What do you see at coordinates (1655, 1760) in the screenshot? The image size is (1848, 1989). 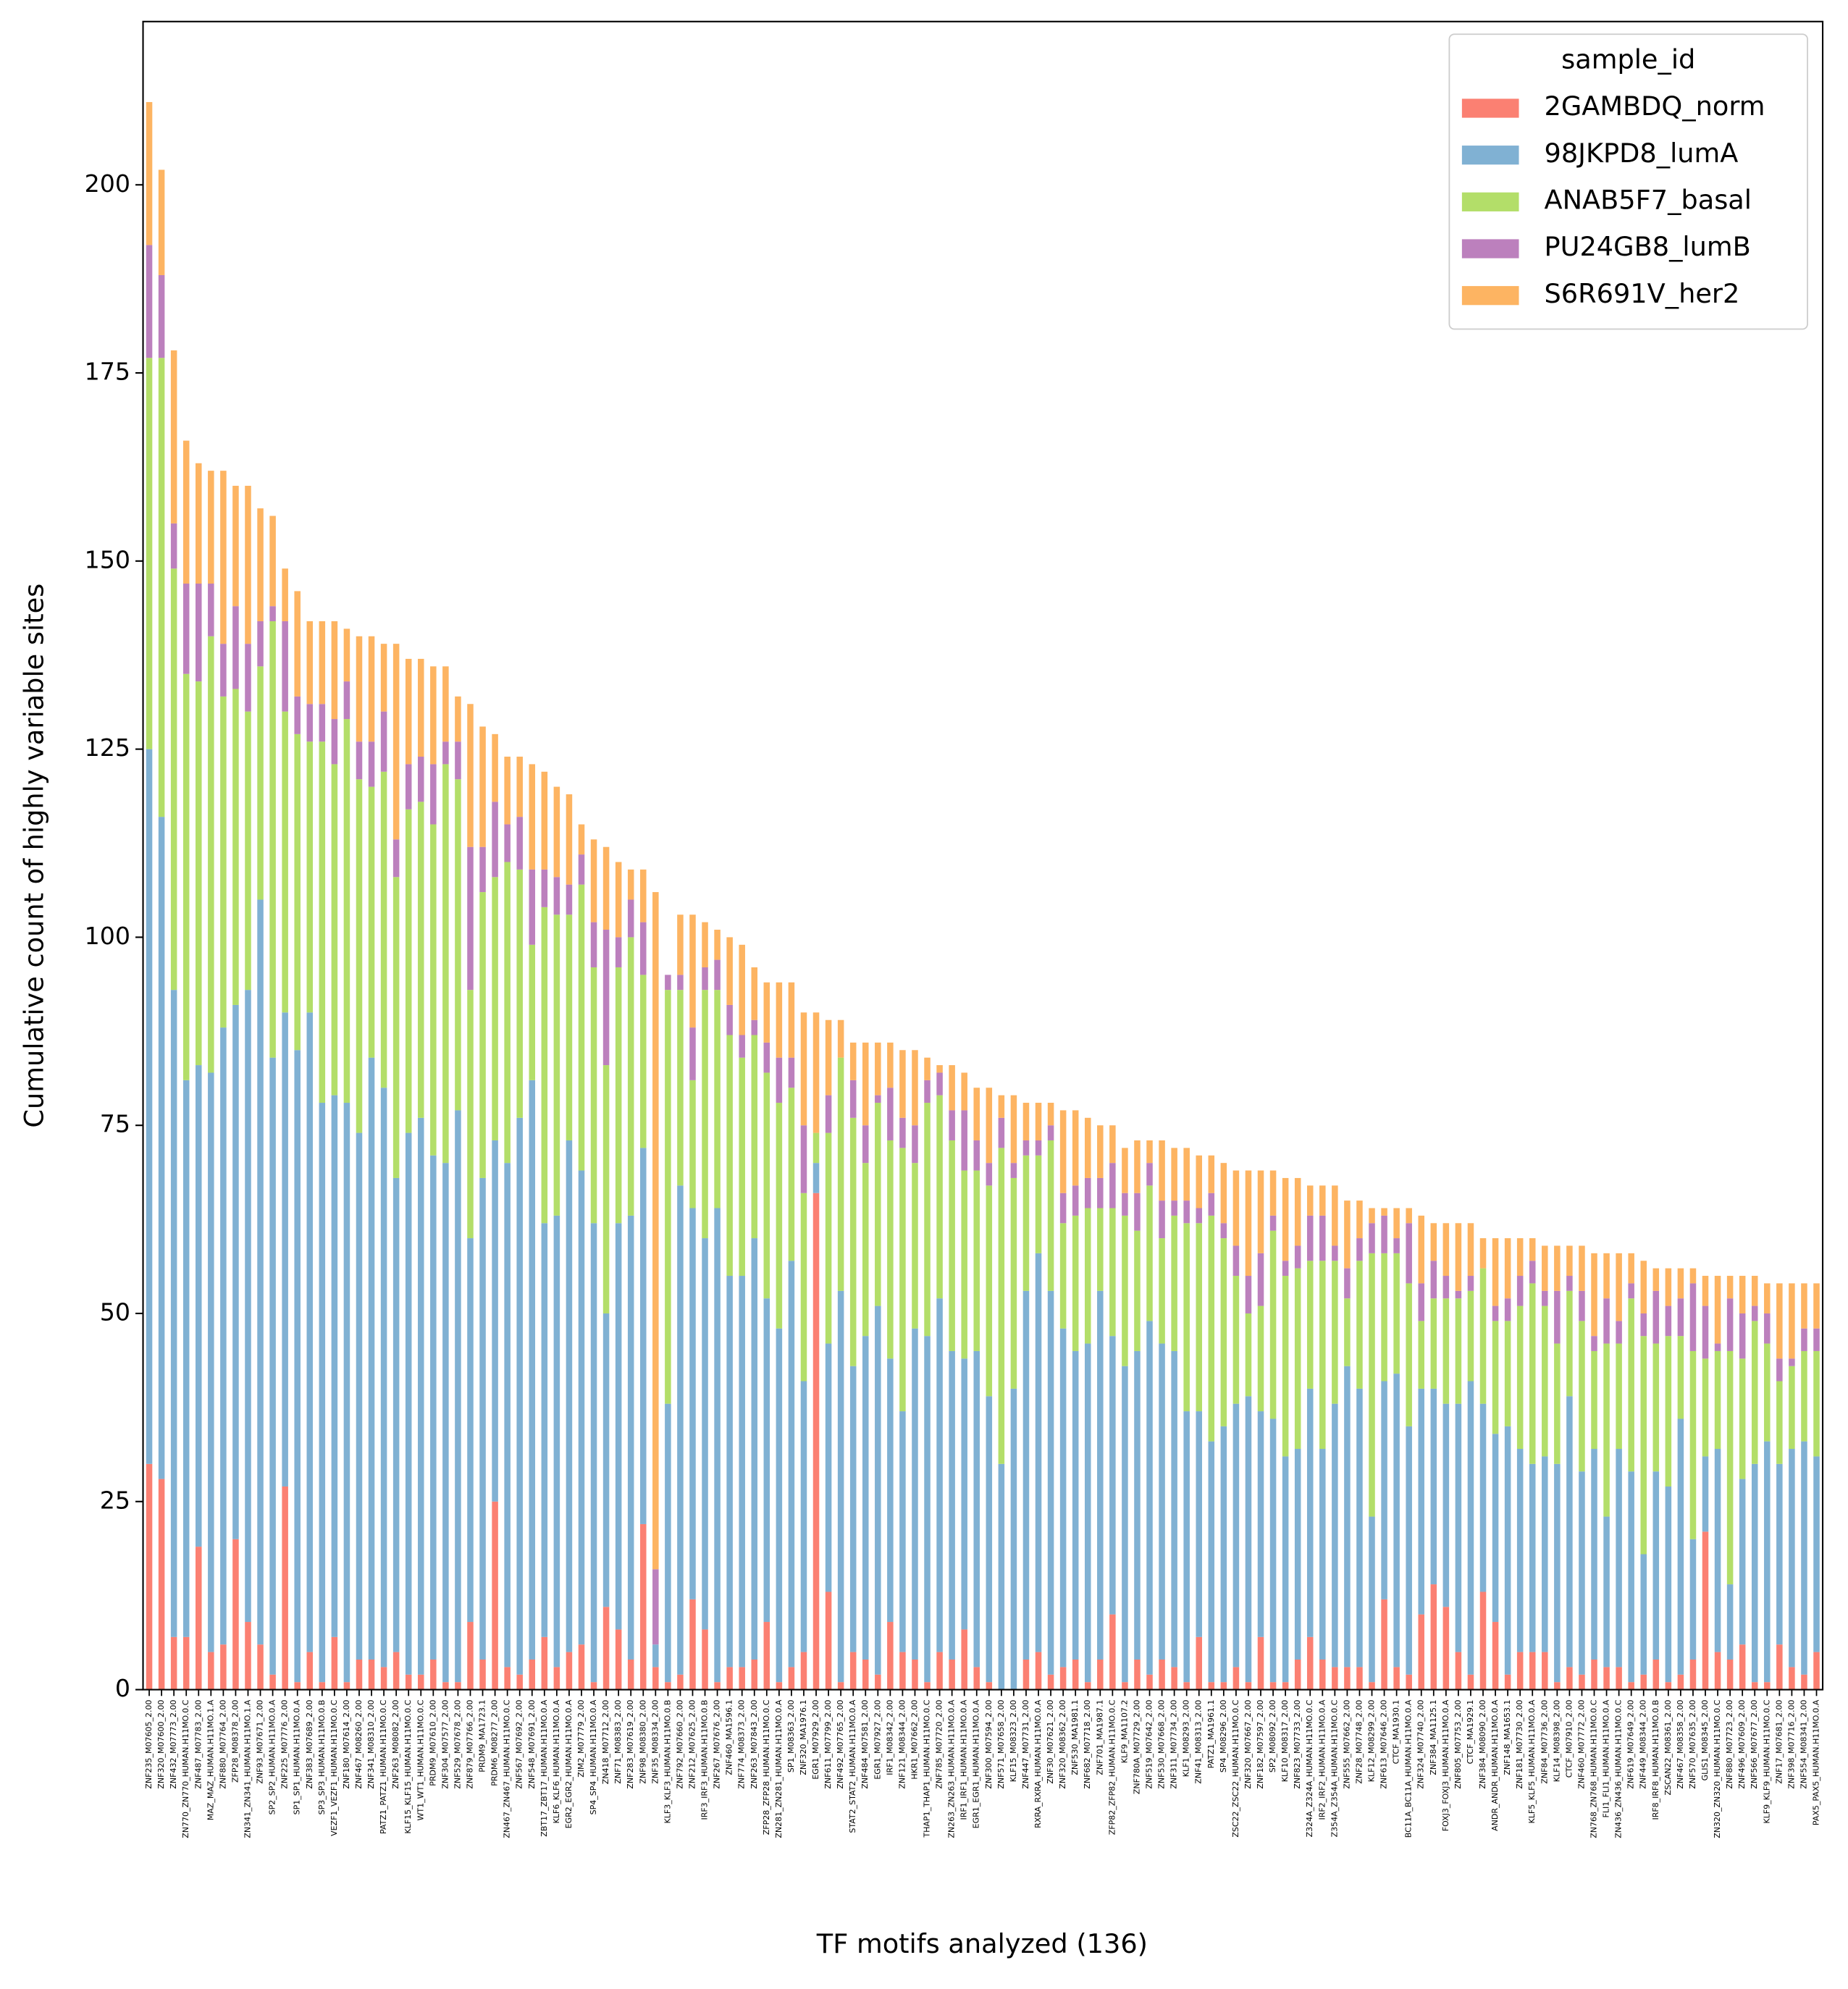 I see `x-tick-label: IRF8_IRF8_HUMAN.H11MO.0.B` at bounding box center [1655, 1760].